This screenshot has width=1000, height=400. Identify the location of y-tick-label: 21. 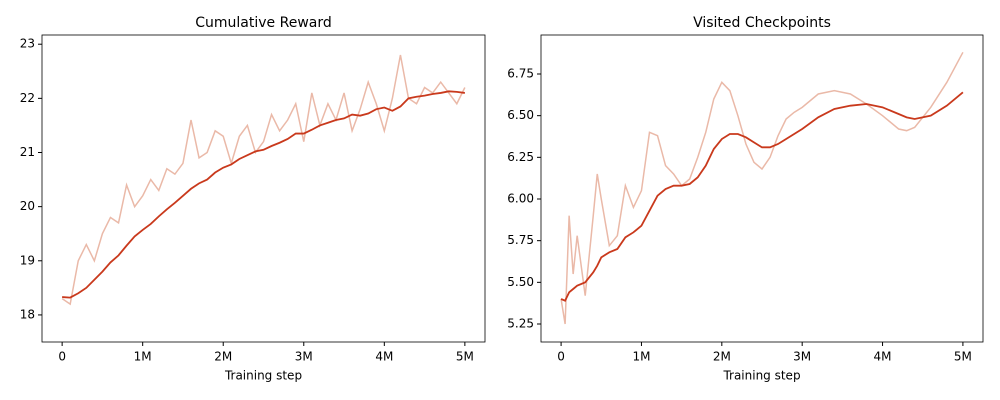
(27, 152).